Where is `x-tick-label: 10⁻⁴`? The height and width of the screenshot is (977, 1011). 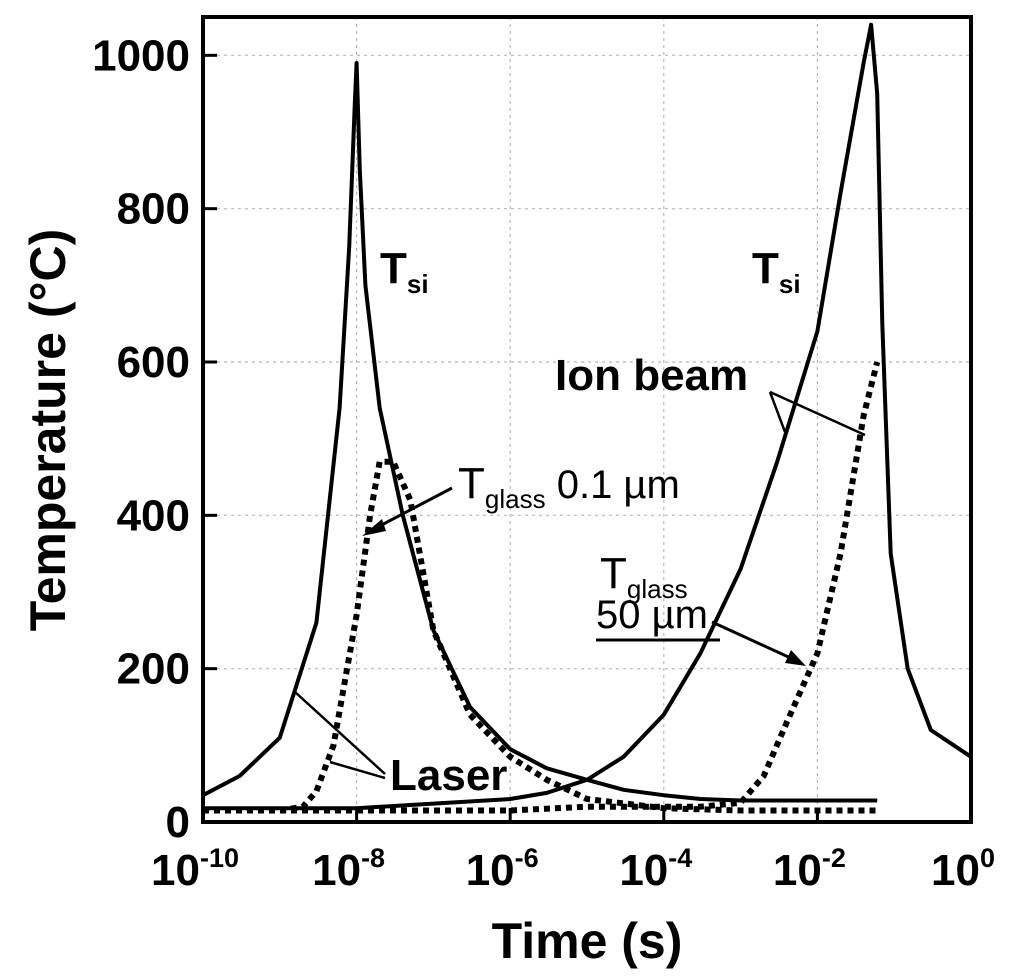
x-tick-label: 10⁻⁴ is located at coordinates (655, 869).